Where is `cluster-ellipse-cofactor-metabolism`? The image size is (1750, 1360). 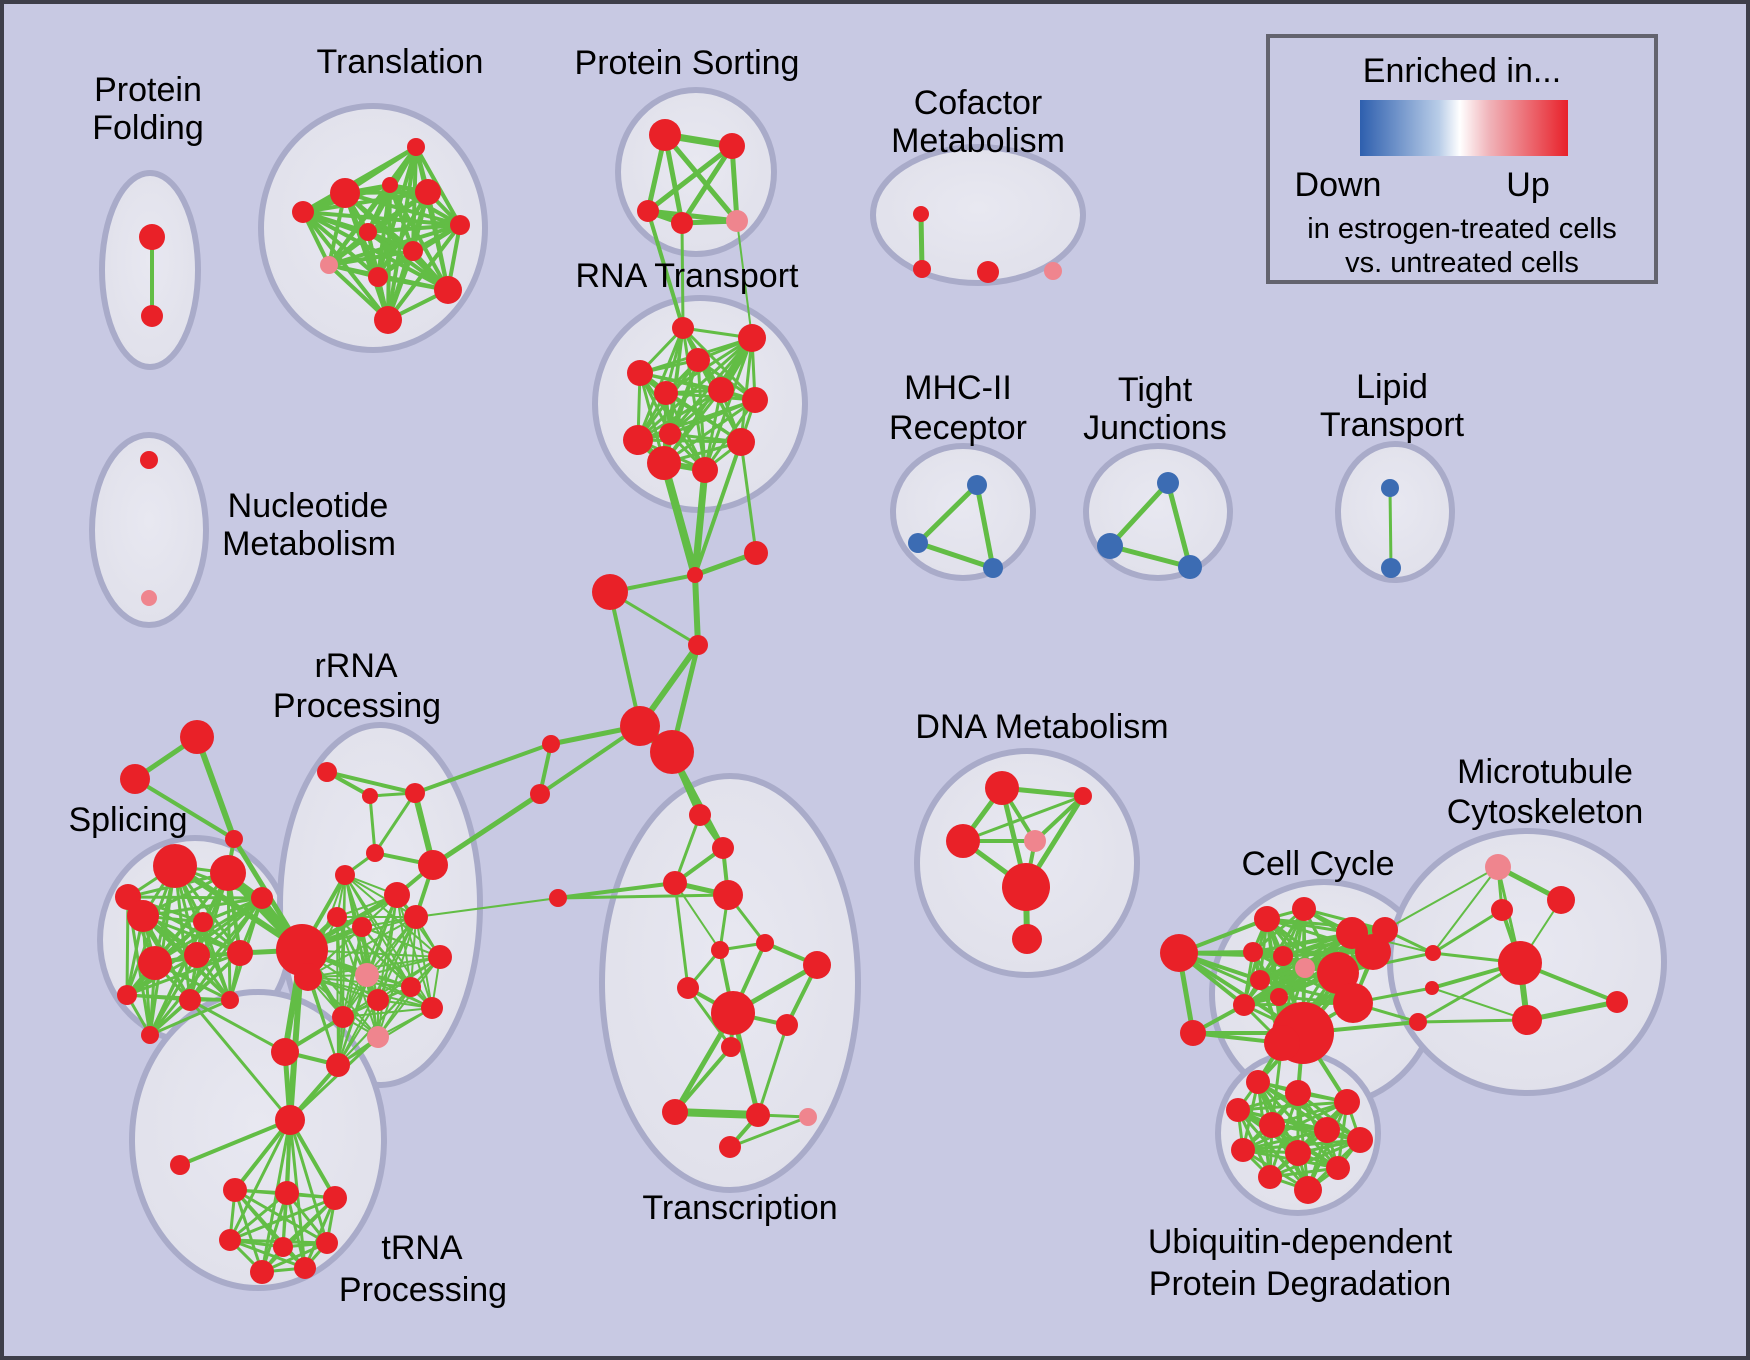 cluster-ellipse-cofactor-metabolism is located at coordinates (978, 215).